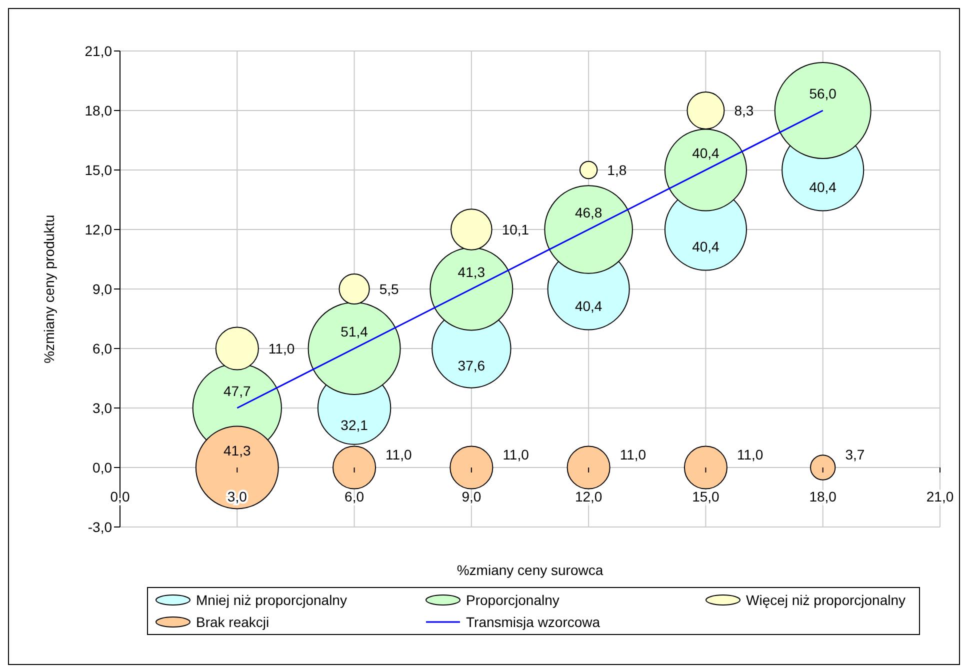  What do you see at coordinates (354, 496) in the screenshot?
I see `x-tick-label: 6,0` at bounding box center [354, 496].